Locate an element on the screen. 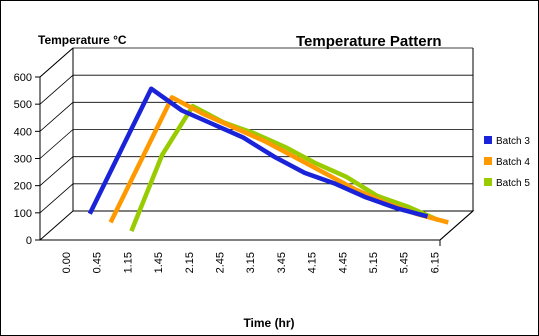  legend-label: Batch 3 is located at coordinates (513, 141).